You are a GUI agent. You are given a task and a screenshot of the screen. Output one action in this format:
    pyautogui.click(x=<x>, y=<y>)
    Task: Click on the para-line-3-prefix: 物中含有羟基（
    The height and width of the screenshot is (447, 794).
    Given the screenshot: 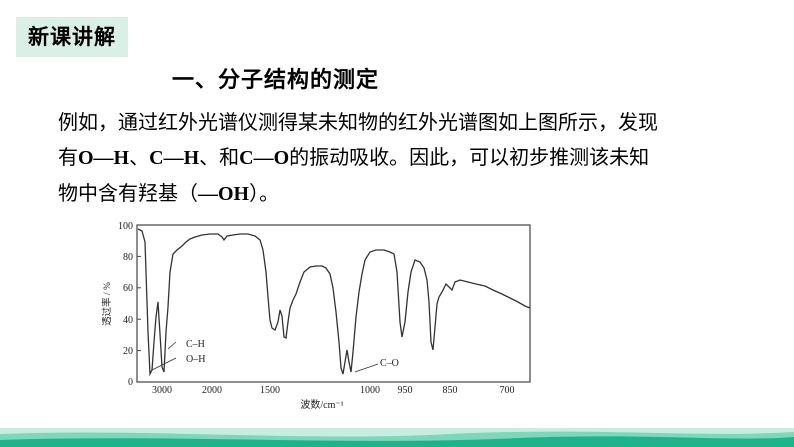 What is the action you would take?
    pyautogui.click(x=128, y=193)
    